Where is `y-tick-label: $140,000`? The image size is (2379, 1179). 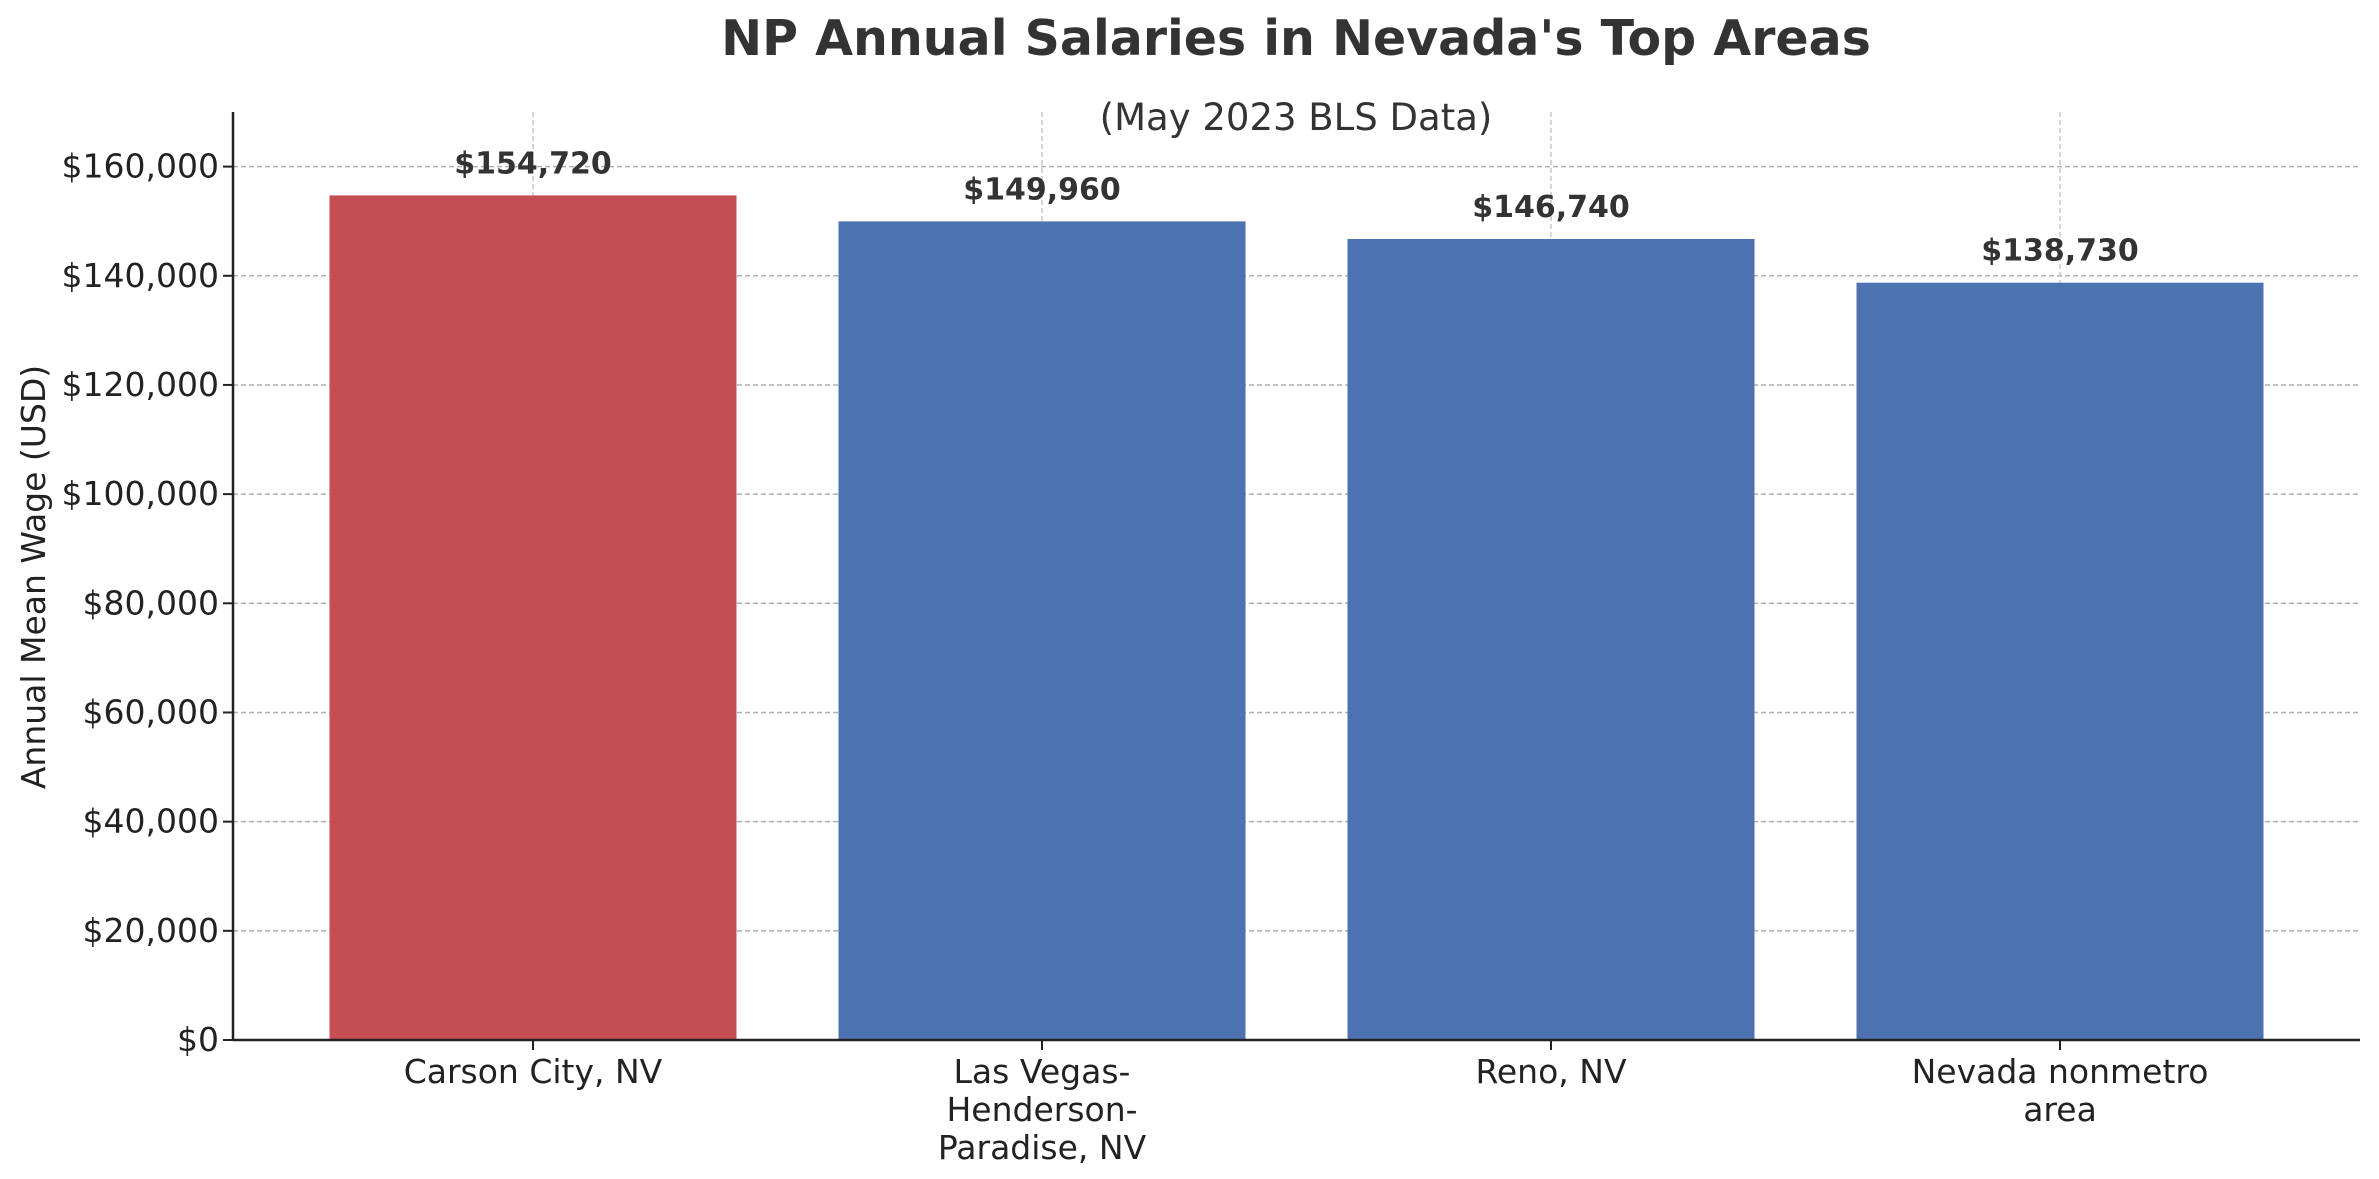
y-tick-label: $140,000 is located at coordinates (140, 275).